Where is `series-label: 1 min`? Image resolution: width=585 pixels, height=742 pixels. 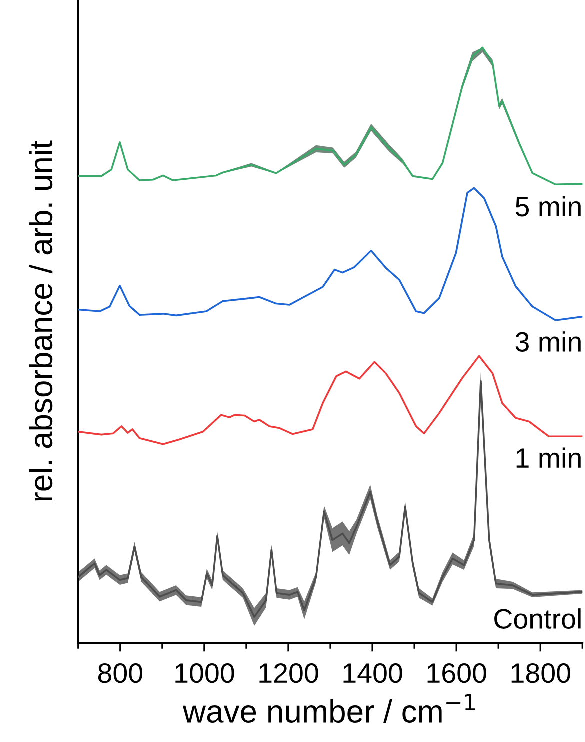 series-label: 1 min is located at coordinates (548, 458).